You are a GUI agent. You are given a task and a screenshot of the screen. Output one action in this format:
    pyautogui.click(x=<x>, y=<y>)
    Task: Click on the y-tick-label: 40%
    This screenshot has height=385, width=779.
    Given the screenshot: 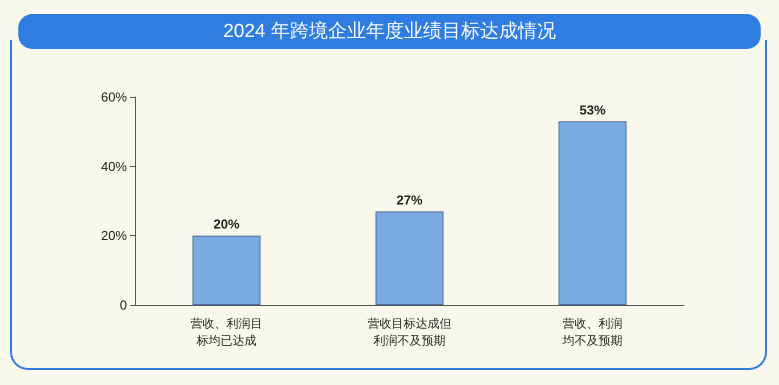 What is the action you would take?
    pyautogui.click(x=114, y=166)
    